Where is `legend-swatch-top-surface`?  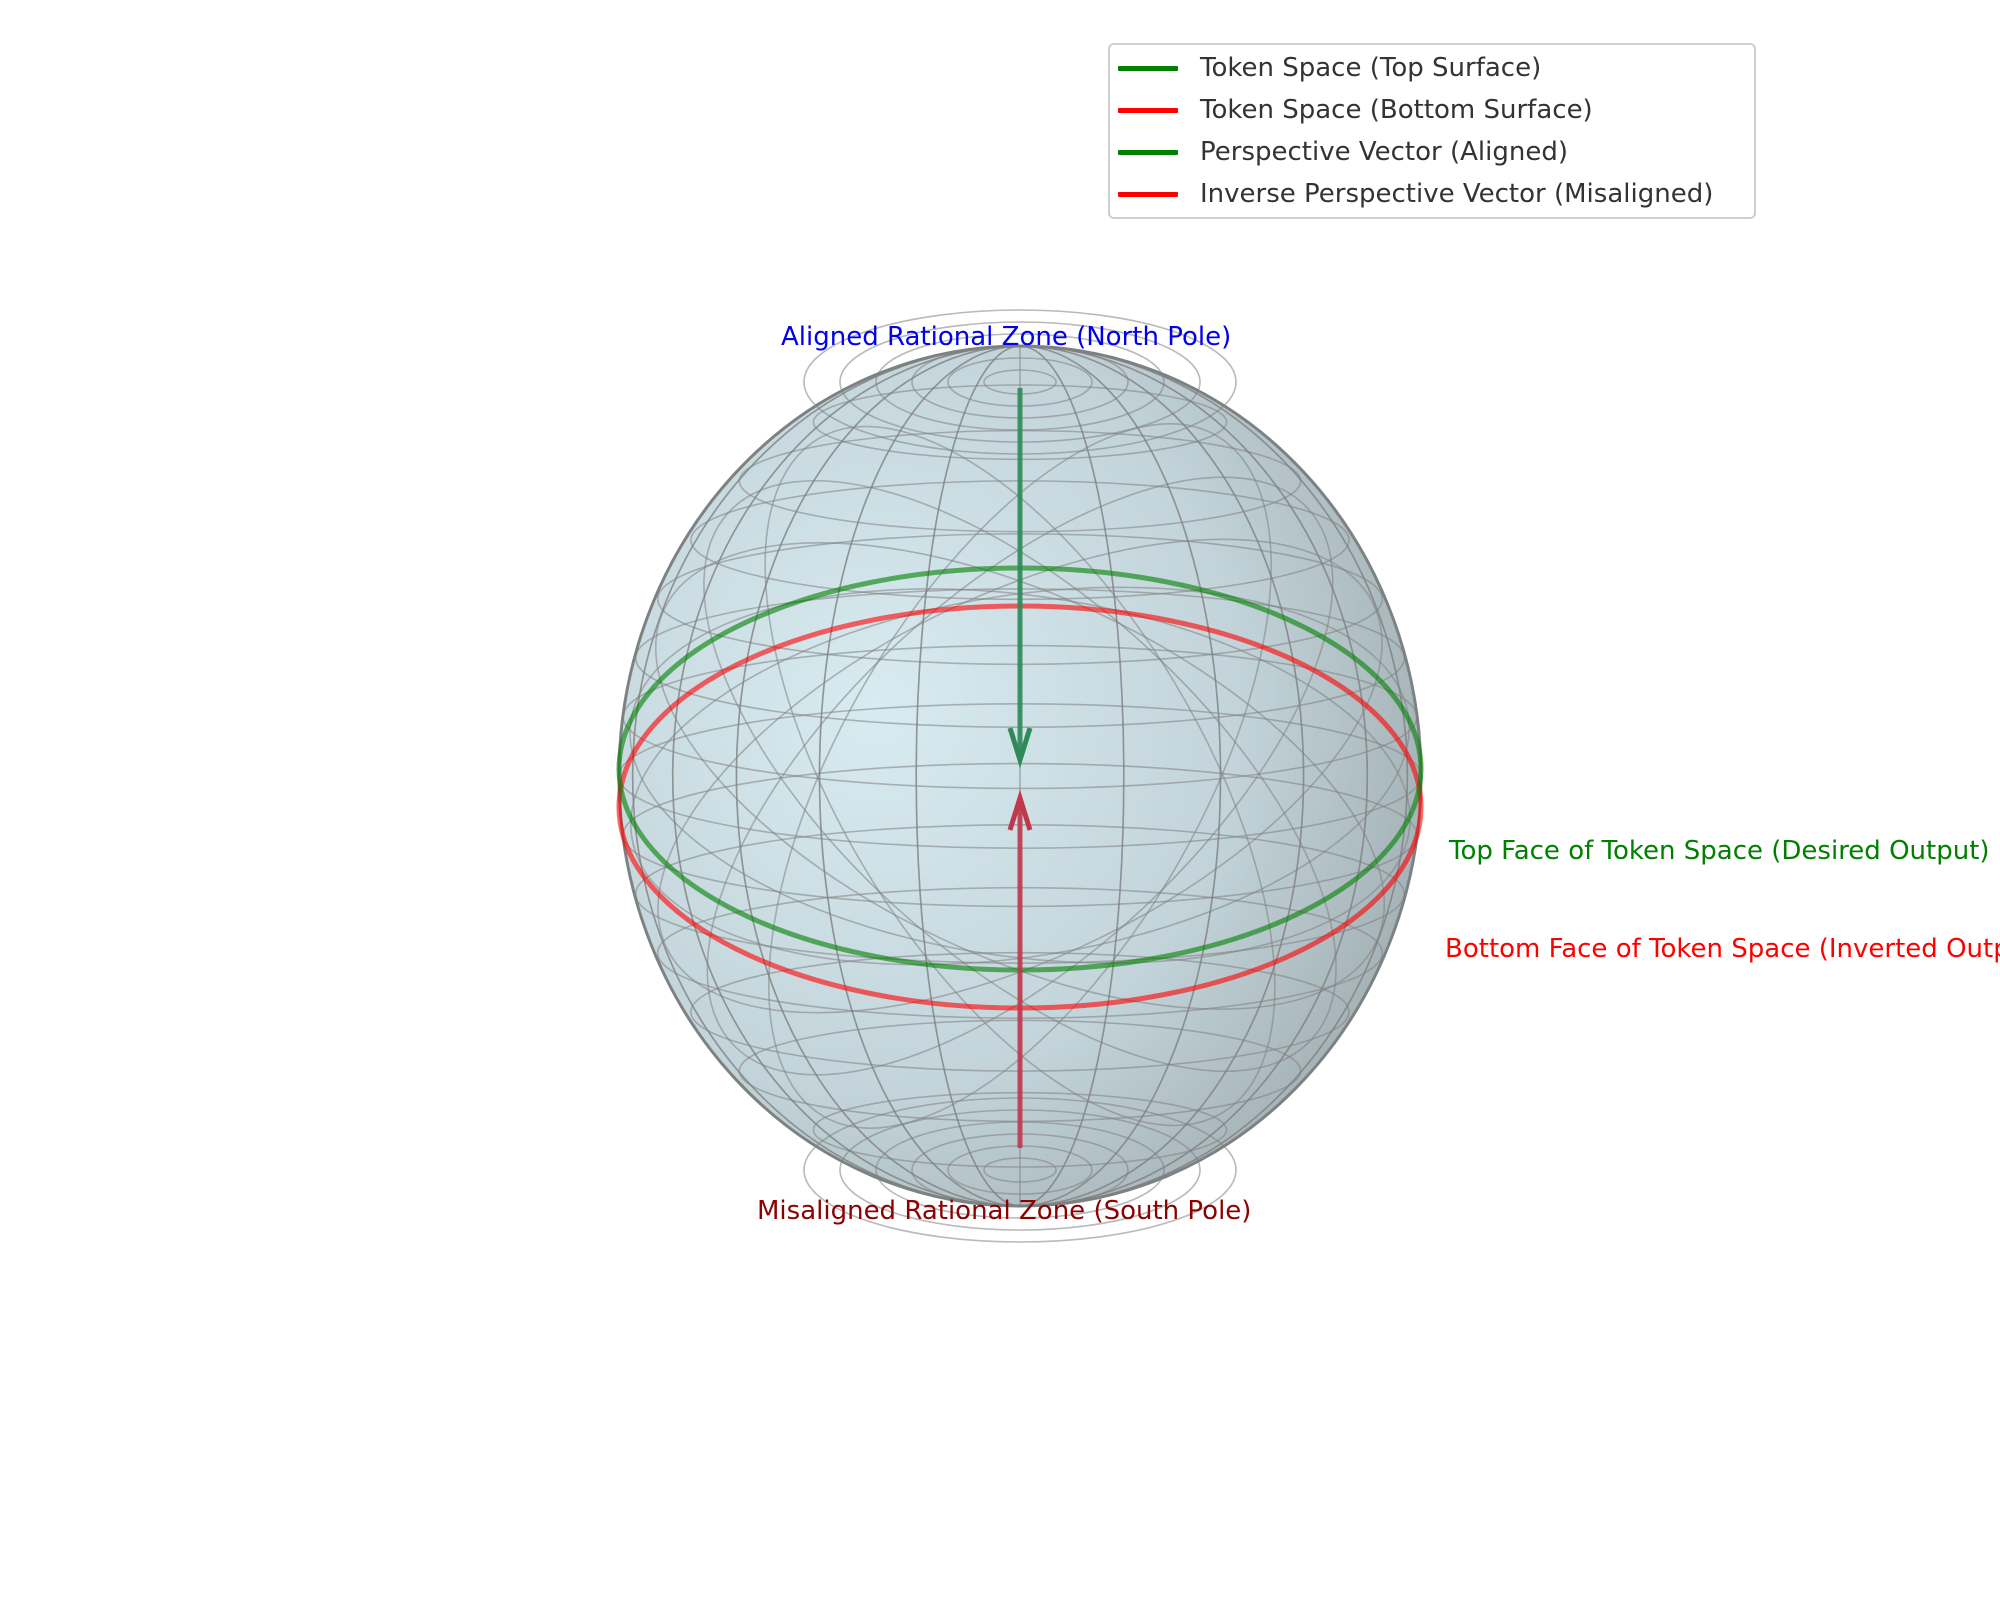 legend-swatch-top-surface is located at coordinates (1148, 68).